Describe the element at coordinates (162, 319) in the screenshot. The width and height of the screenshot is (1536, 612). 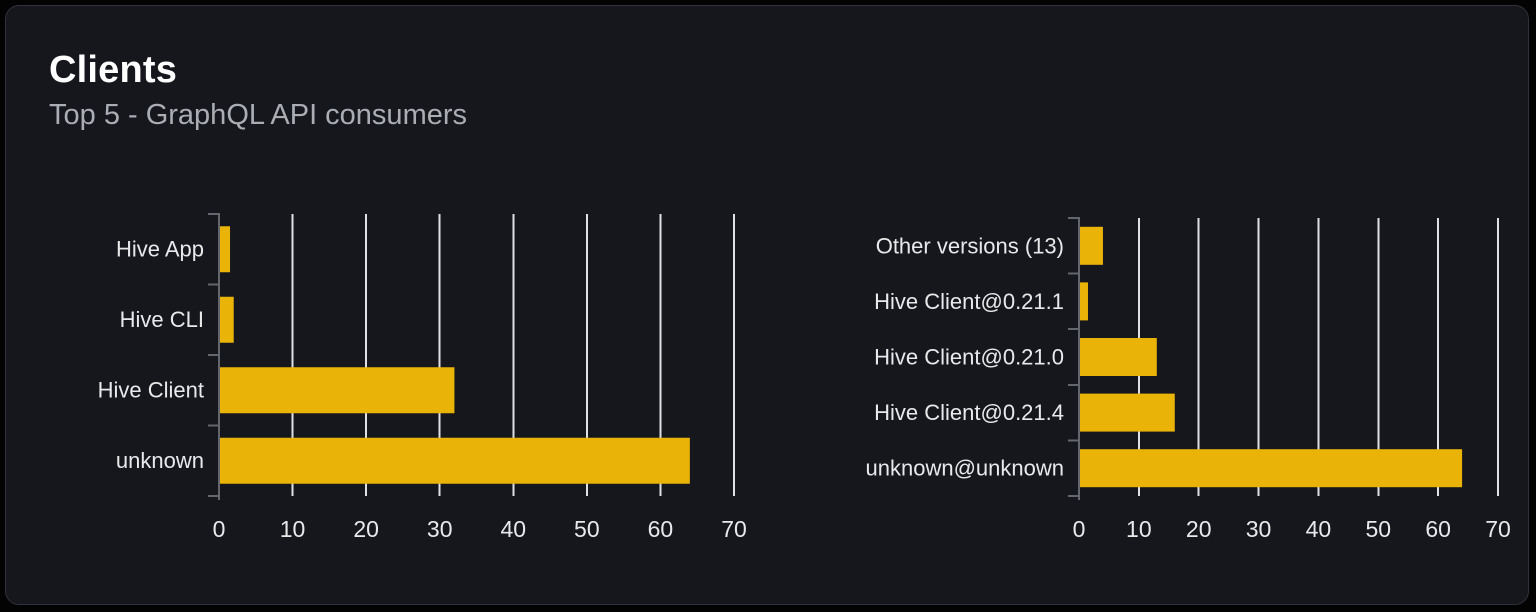
I see `category-label: Hive CLI` at that location.